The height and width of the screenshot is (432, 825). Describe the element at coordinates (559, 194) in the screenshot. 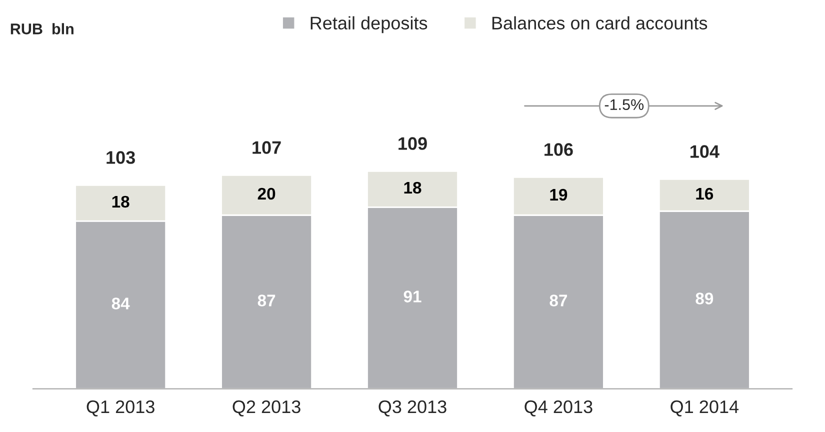

I see `data-label: 19` at that location.